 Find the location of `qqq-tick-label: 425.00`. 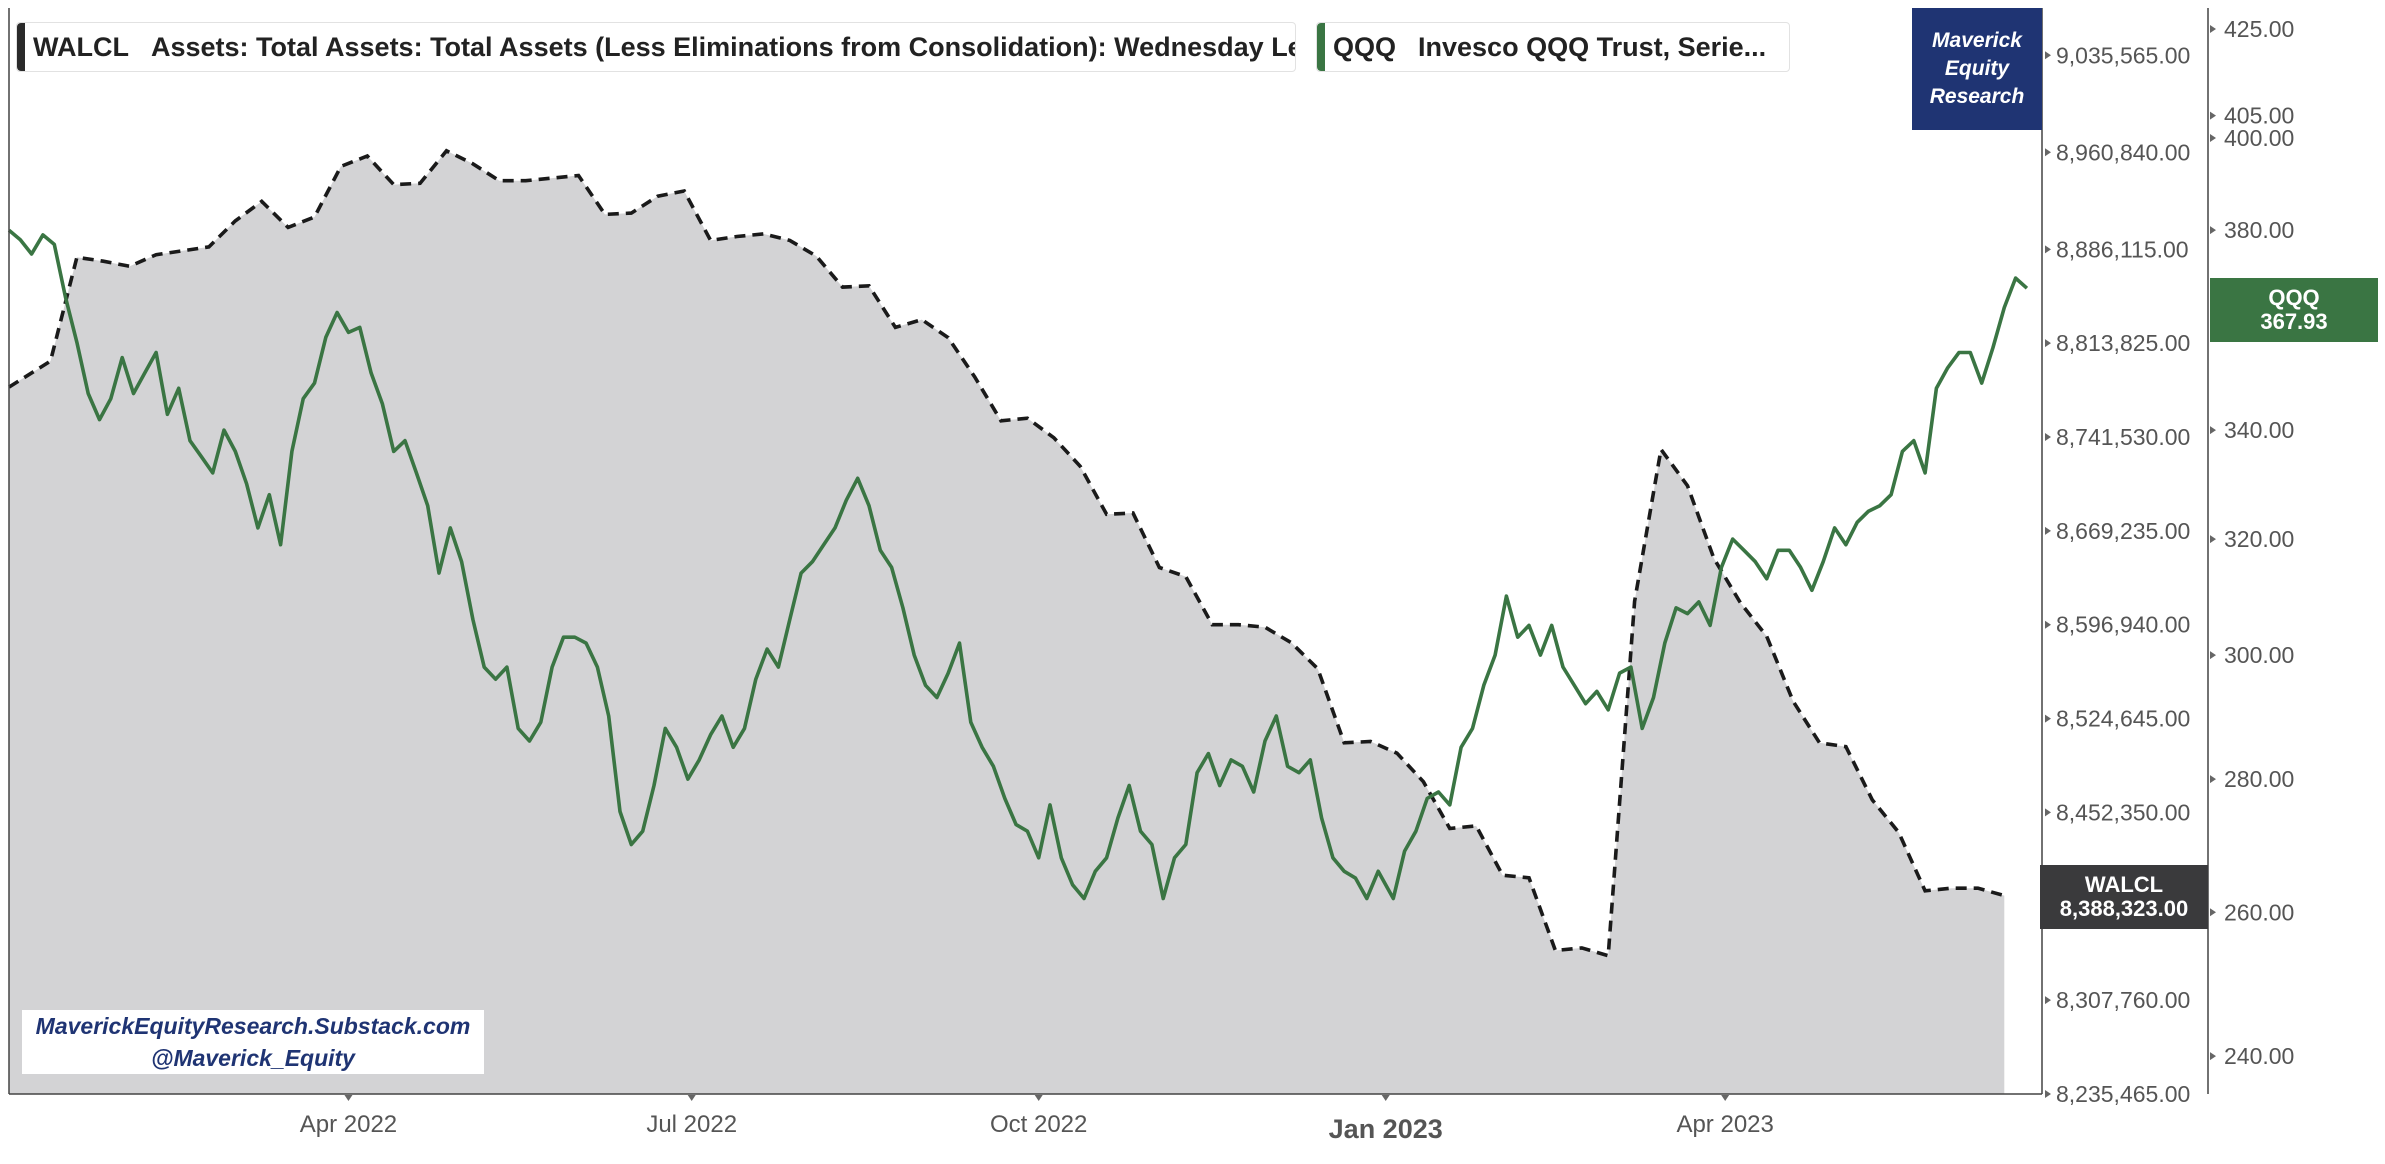

qqq-tick-label: 425.00 is located at coordinates (2259, 29).